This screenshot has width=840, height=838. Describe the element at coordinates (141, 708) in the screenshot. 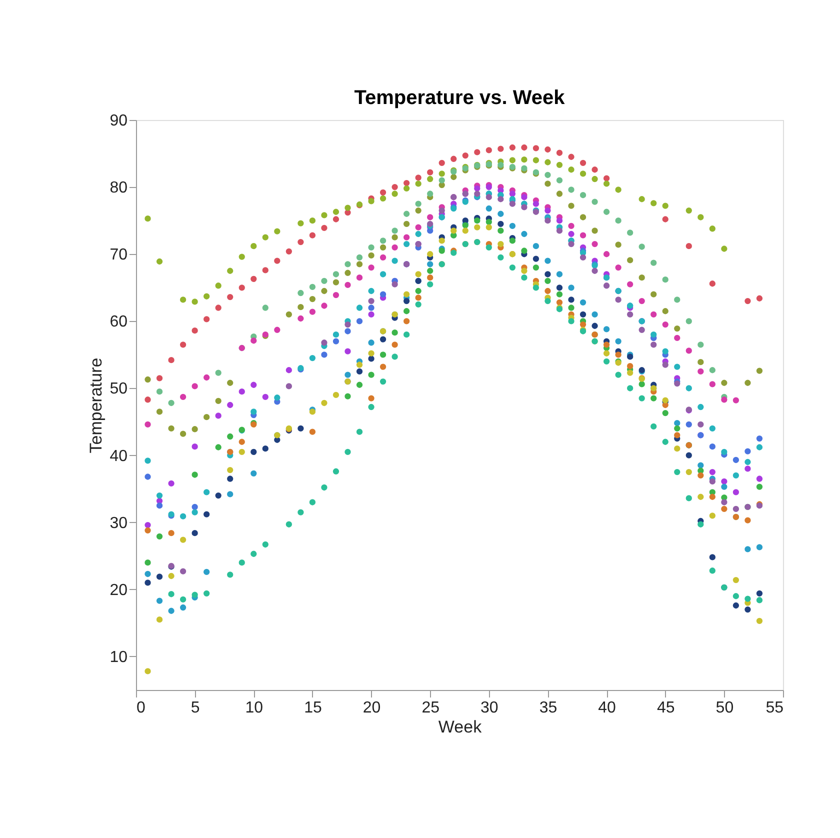

I see `x-tick-label: 0` at that location.